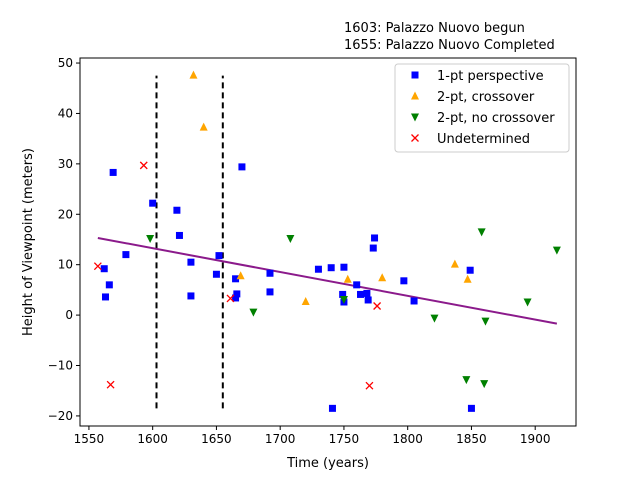 This screenshot has width=641, height=480. Describe the element at coordinates (471, 439) in the screenshot. I see `x-tick-label: 1850` at that location.